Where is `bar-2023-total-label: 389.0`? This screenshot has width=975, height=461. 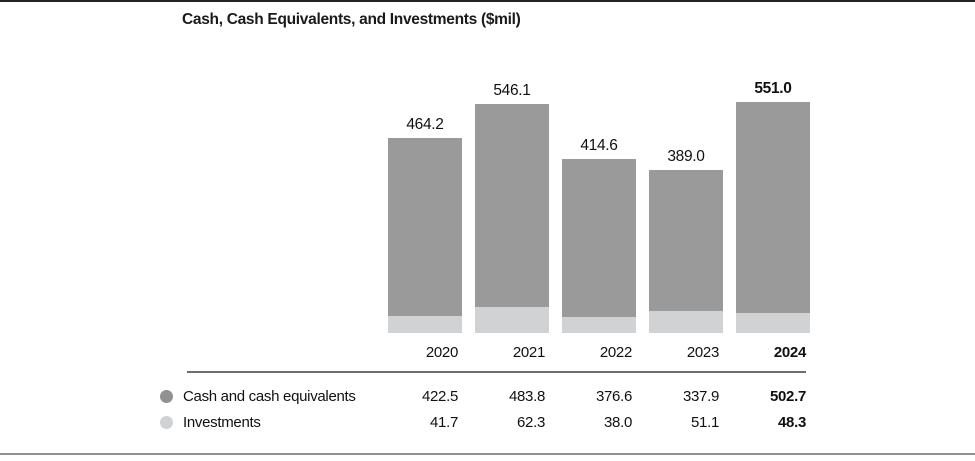 bar-2023-total-label: 389.0 is located at coordinates (686, 156).